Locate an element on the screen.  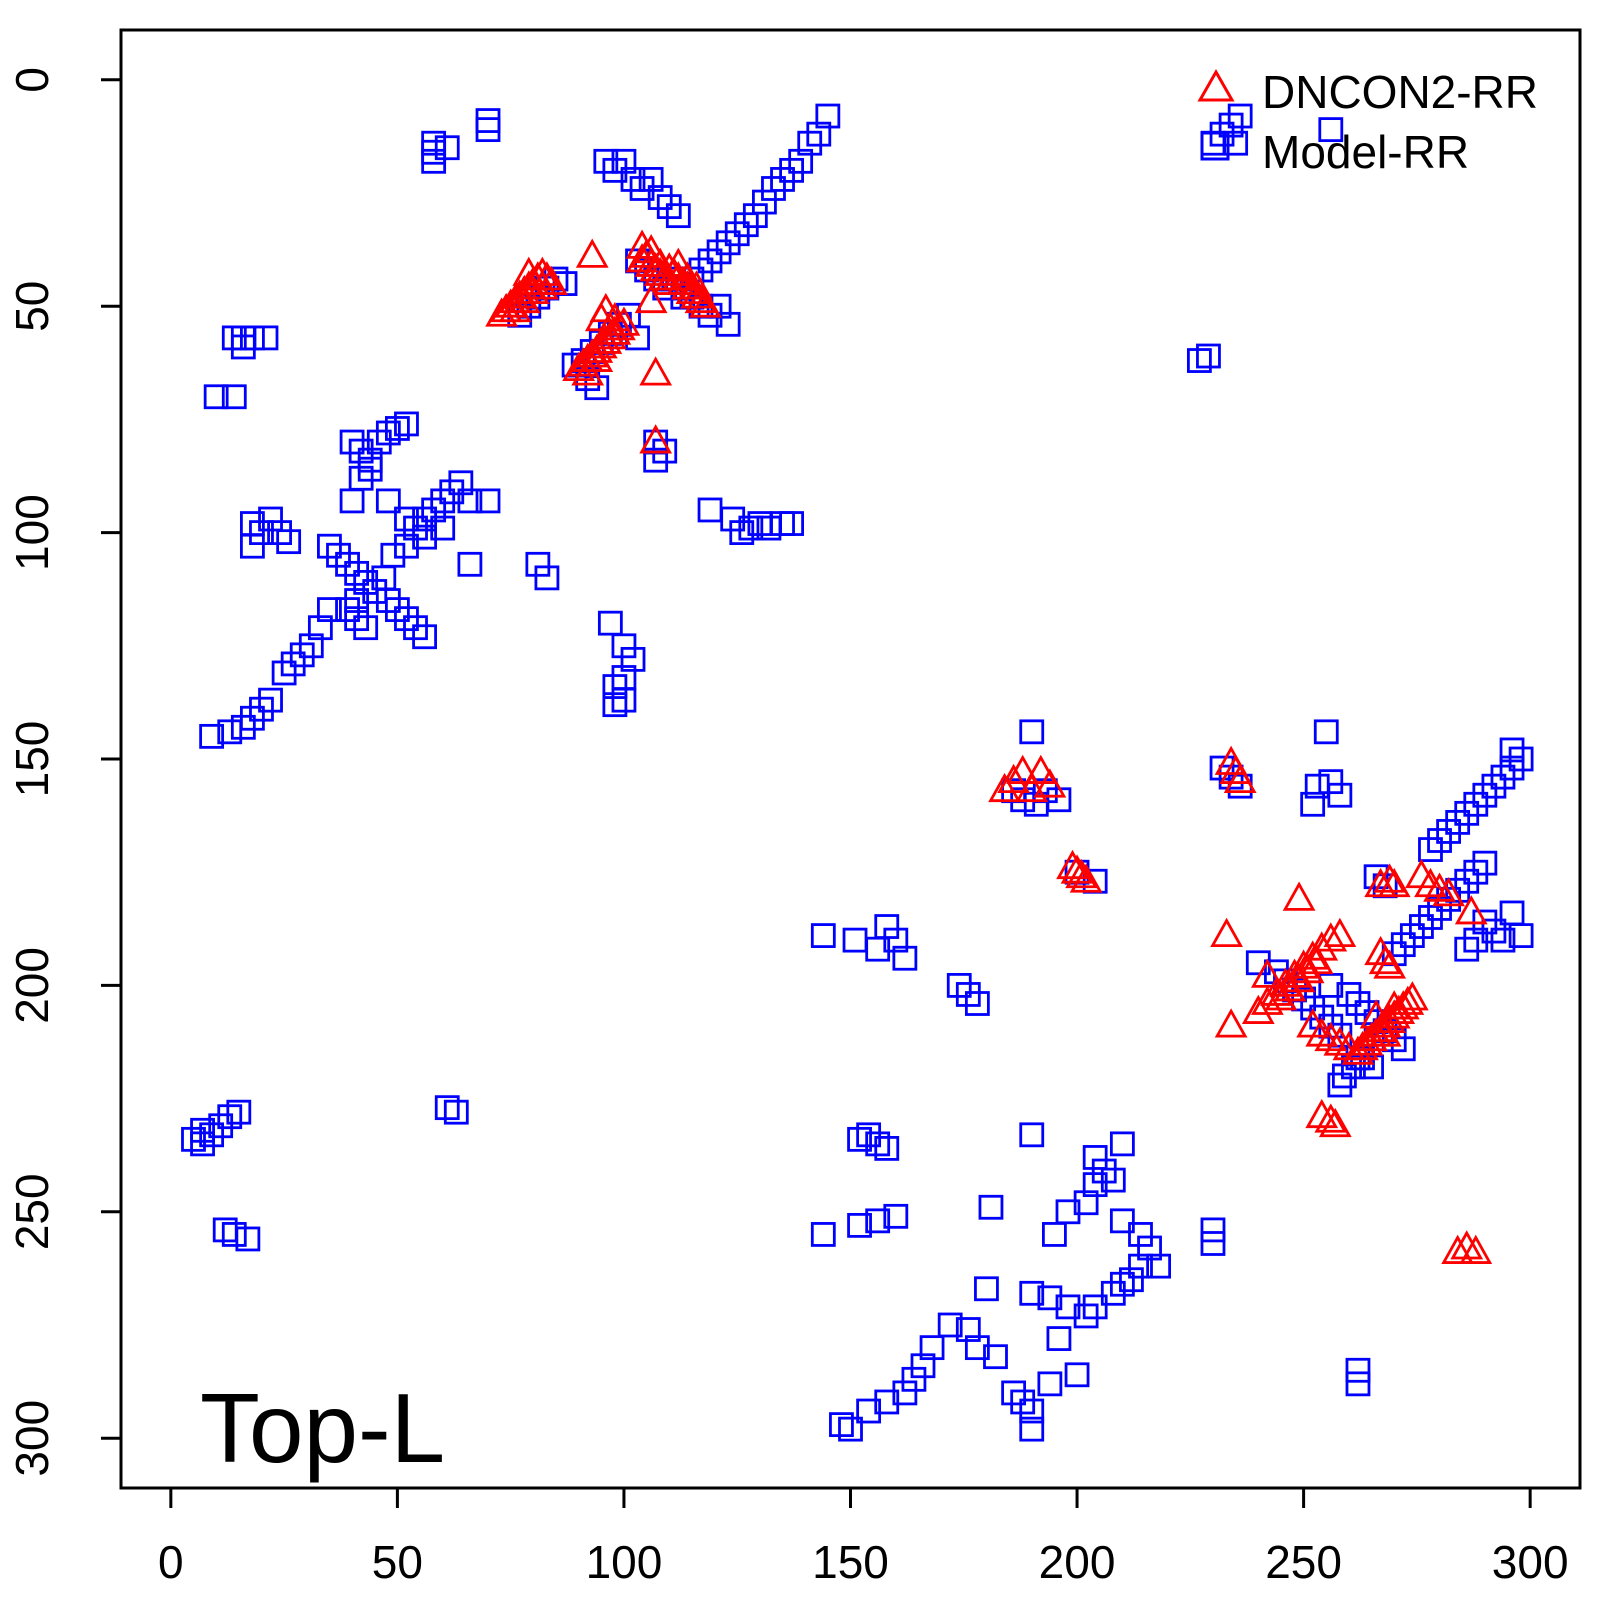
x-tick-label: 300 is located at coordinates (1530, 1562).